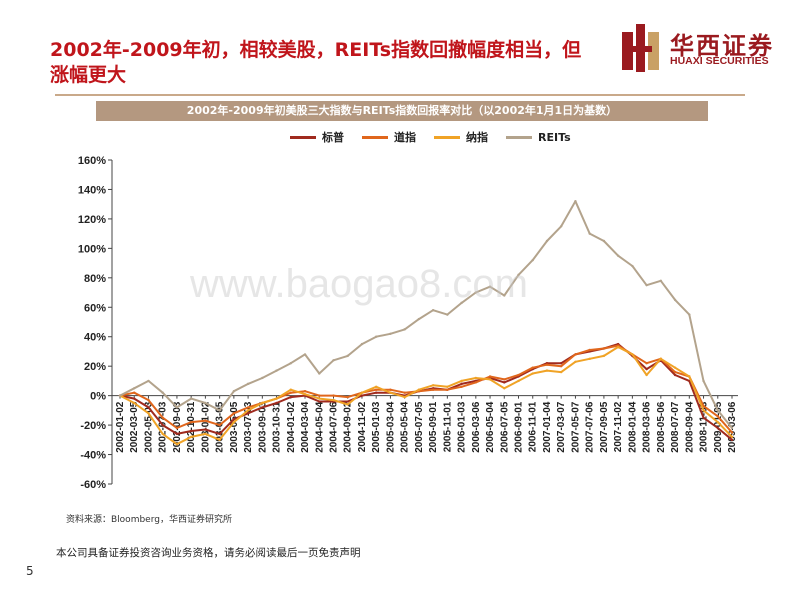 The width and height of the screenshot is (800, 600). I want to click on x-tick-label: 2004-07-06, so click(333, 427).